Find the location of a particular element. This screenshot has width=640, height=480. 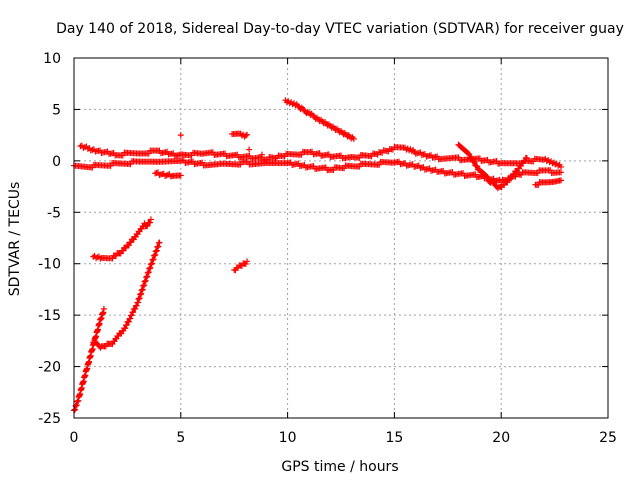

y-tick-label: 0 is located at coordinates (56, 162).